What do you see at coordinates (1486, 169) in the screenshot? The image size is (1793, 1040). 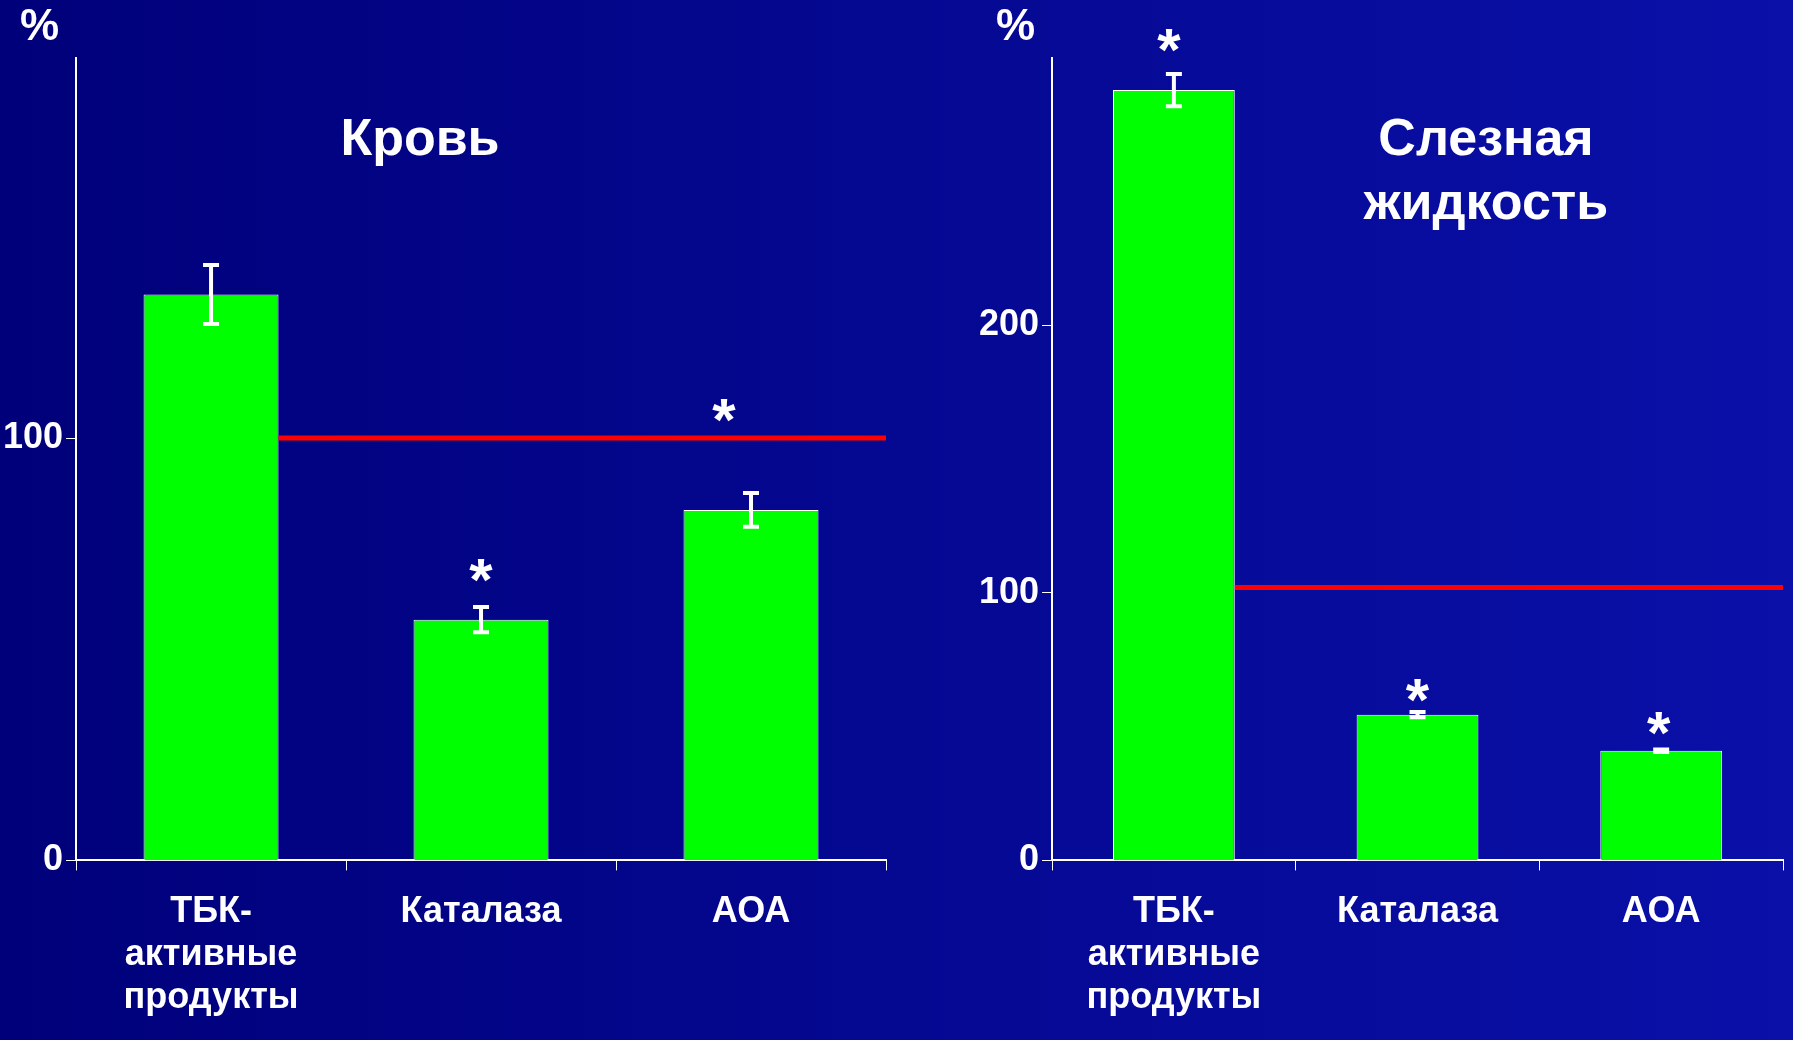 I see `text: Слезная жидкость` at bounding box center [1486, 169].